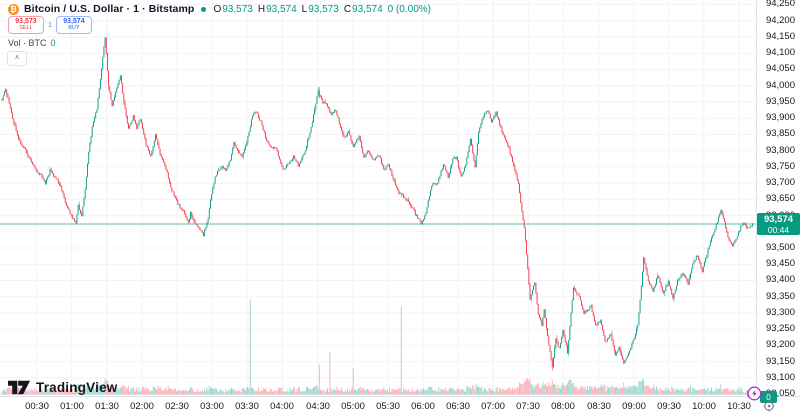 Image resolution: width=800 pixels, height=416 pixels. What do you see at coordinates (109, 9) in the screenshot?
I see `symbol-title: Bitcoin / U.S. Dollar · 1 · Bitstamp` at bounding box center [109, 9].